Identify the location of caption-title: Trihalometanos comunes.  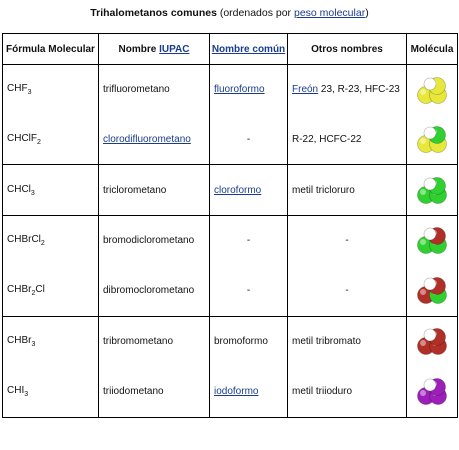
(153, 13).